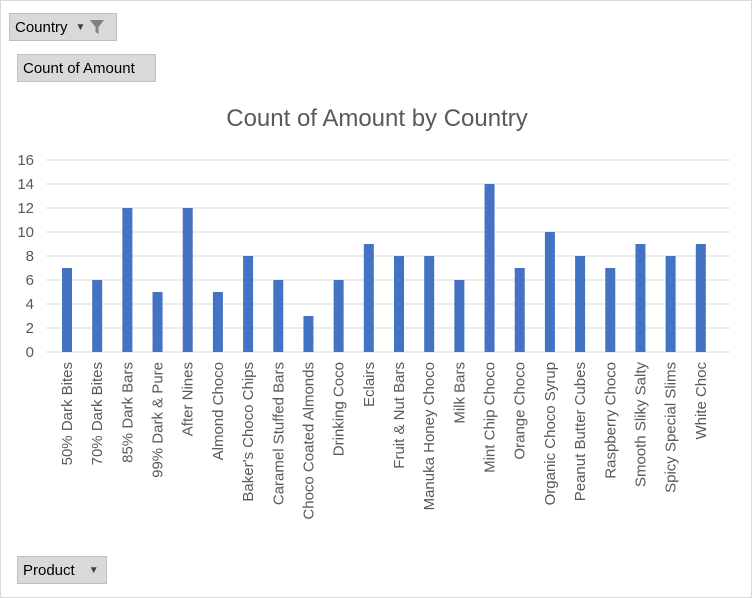 The image size is (752, 598). I want to click on x-tick-label: Caramel Stuffed Bars, so click(278, 433).